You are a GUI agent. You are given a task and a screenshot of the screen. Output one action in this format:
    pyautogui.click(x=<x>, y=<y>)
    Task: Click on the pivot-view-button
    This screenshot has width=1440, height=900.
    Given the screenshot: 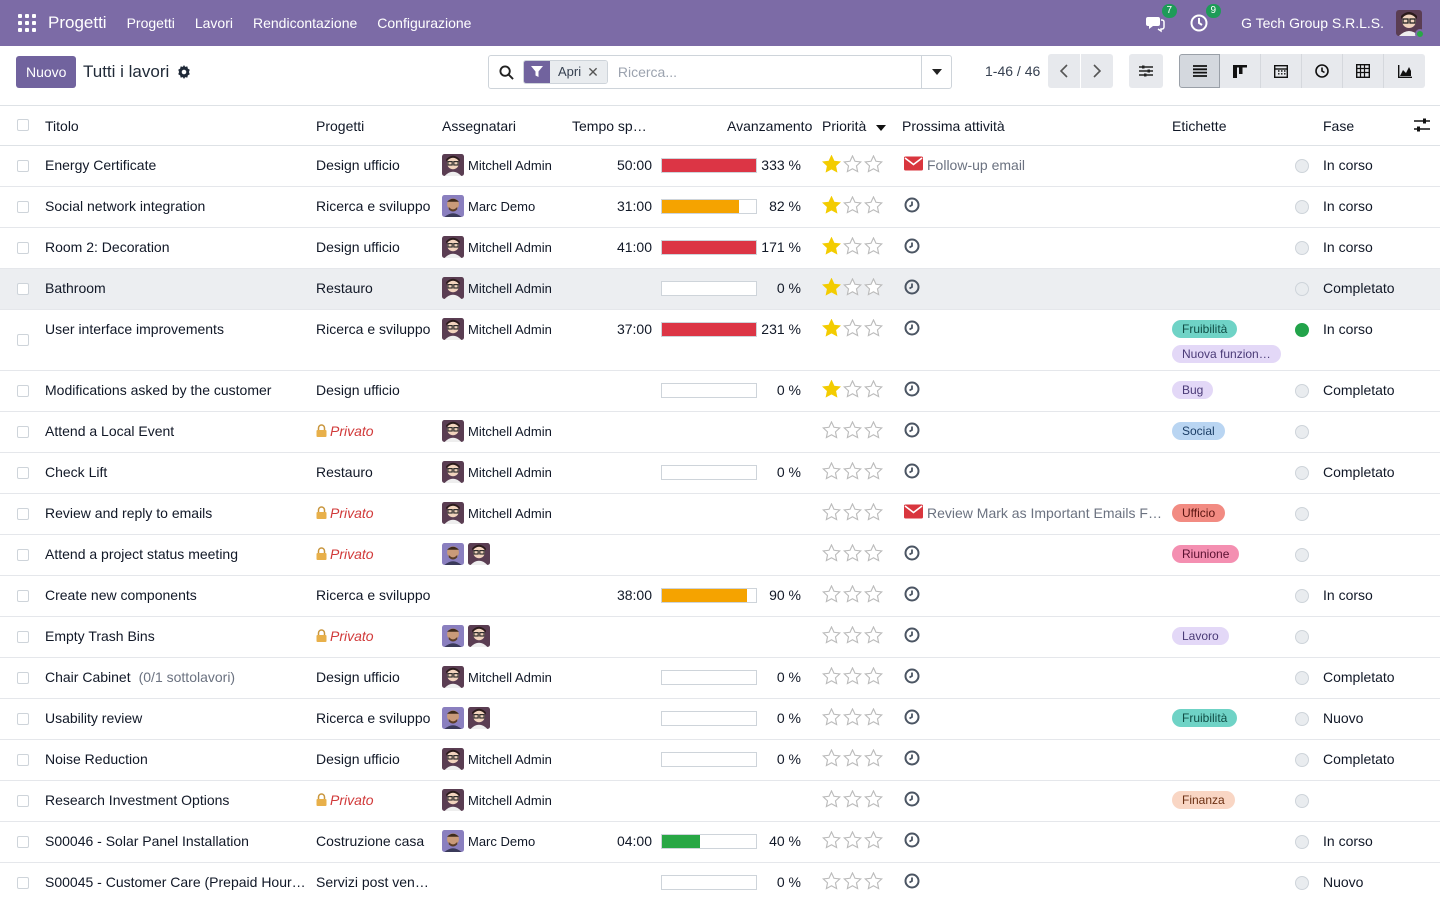 What is the action you would take?
    pyautogui.click(x=1363, y=71)
    